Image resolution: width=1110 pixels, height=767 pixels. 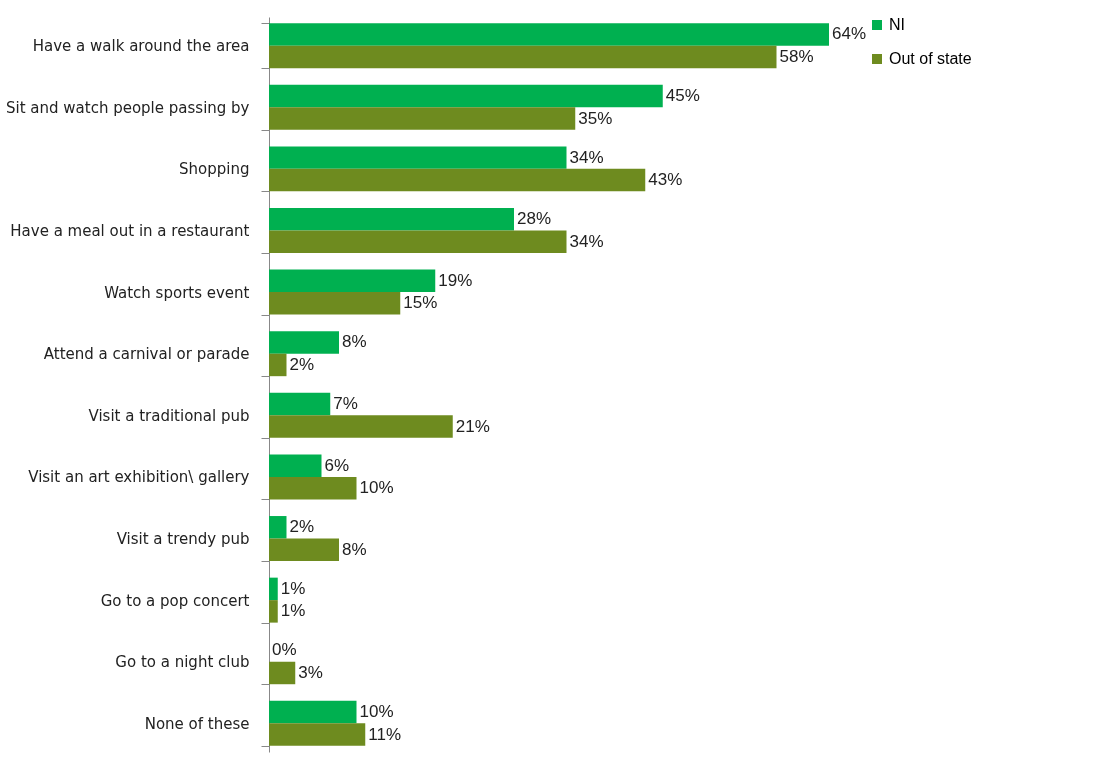 I want to click on y-tick-label: Sit and watch people passing by, so click(x=127, y=107).